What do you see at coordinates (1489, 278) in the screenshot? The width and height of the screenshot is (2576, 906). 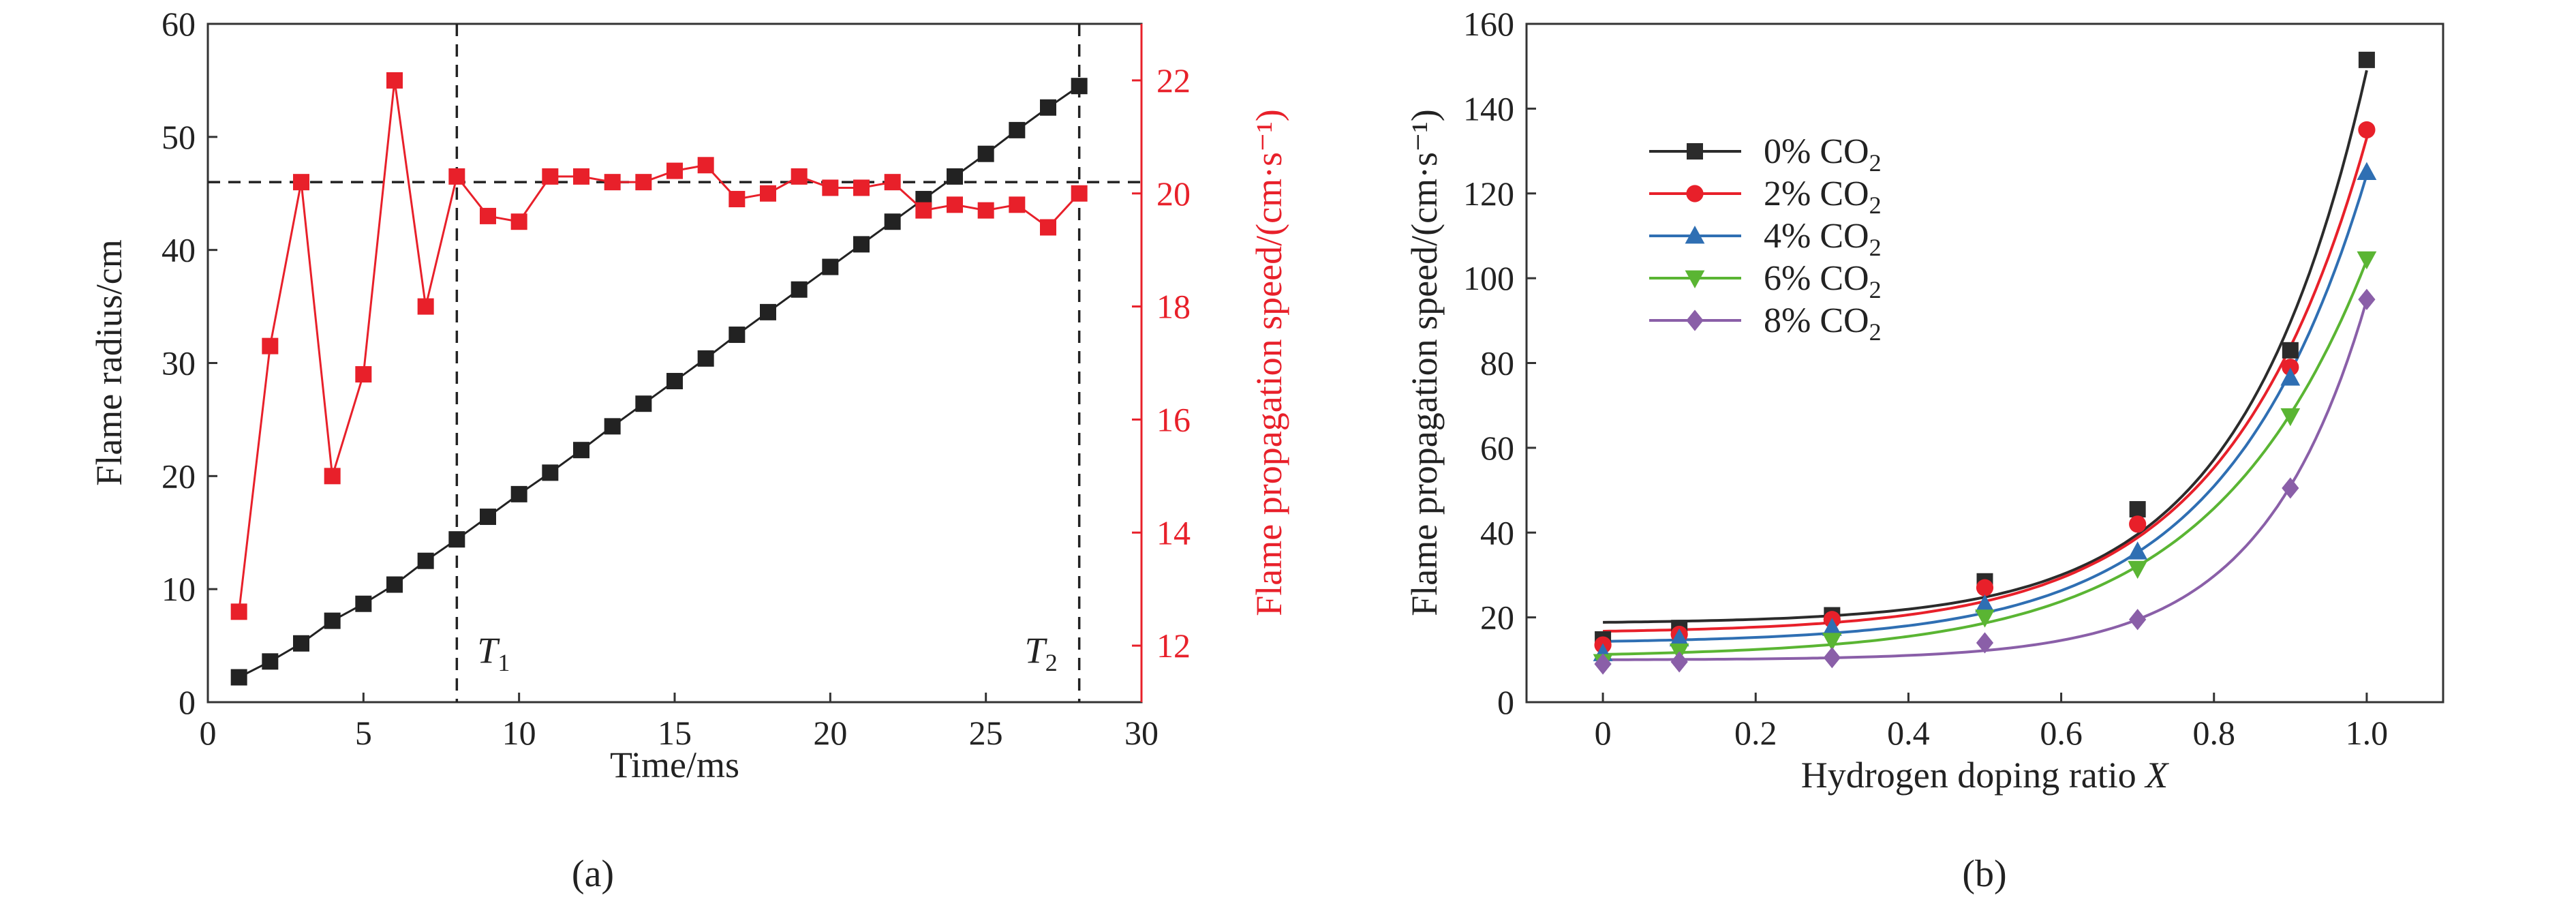 I see `panel-b-y-tick-label: 100` at bounding box center [1489, 278].